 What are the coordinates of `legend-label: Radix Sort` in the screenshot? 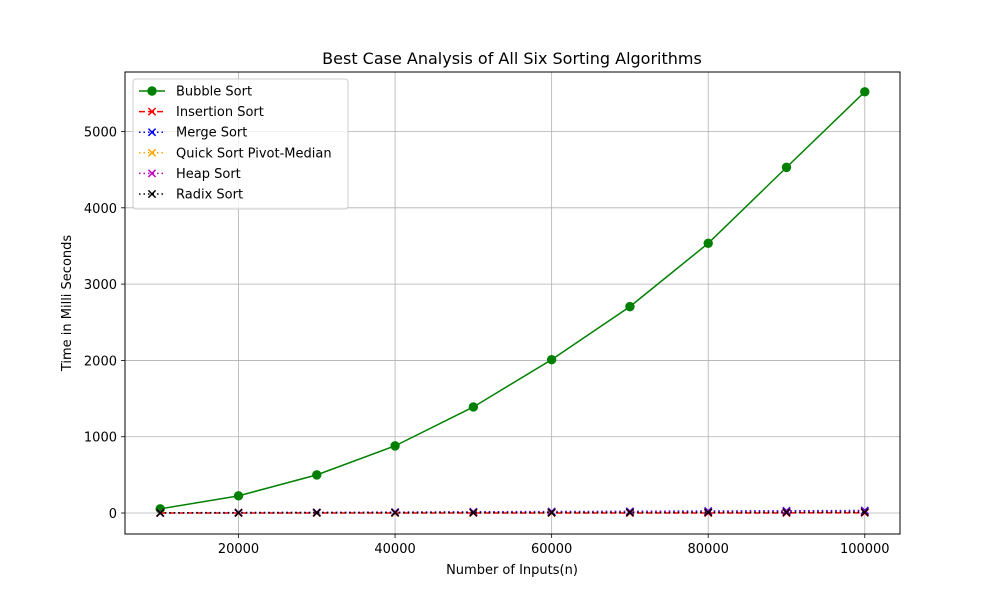 It's located at (209, 195).